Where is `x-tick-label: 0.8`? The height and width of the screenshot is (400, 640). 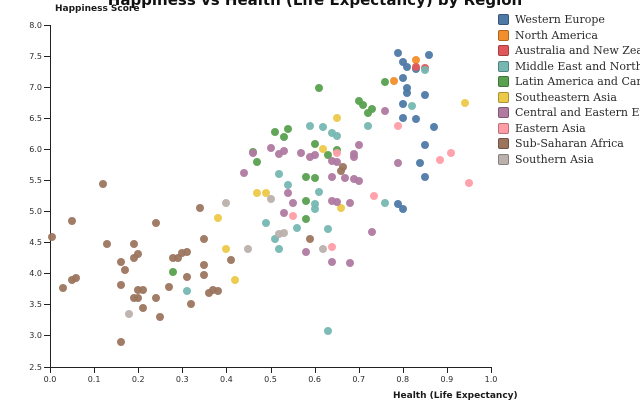 x-tick-label: 0.8 is located at coordinates (403, 379).